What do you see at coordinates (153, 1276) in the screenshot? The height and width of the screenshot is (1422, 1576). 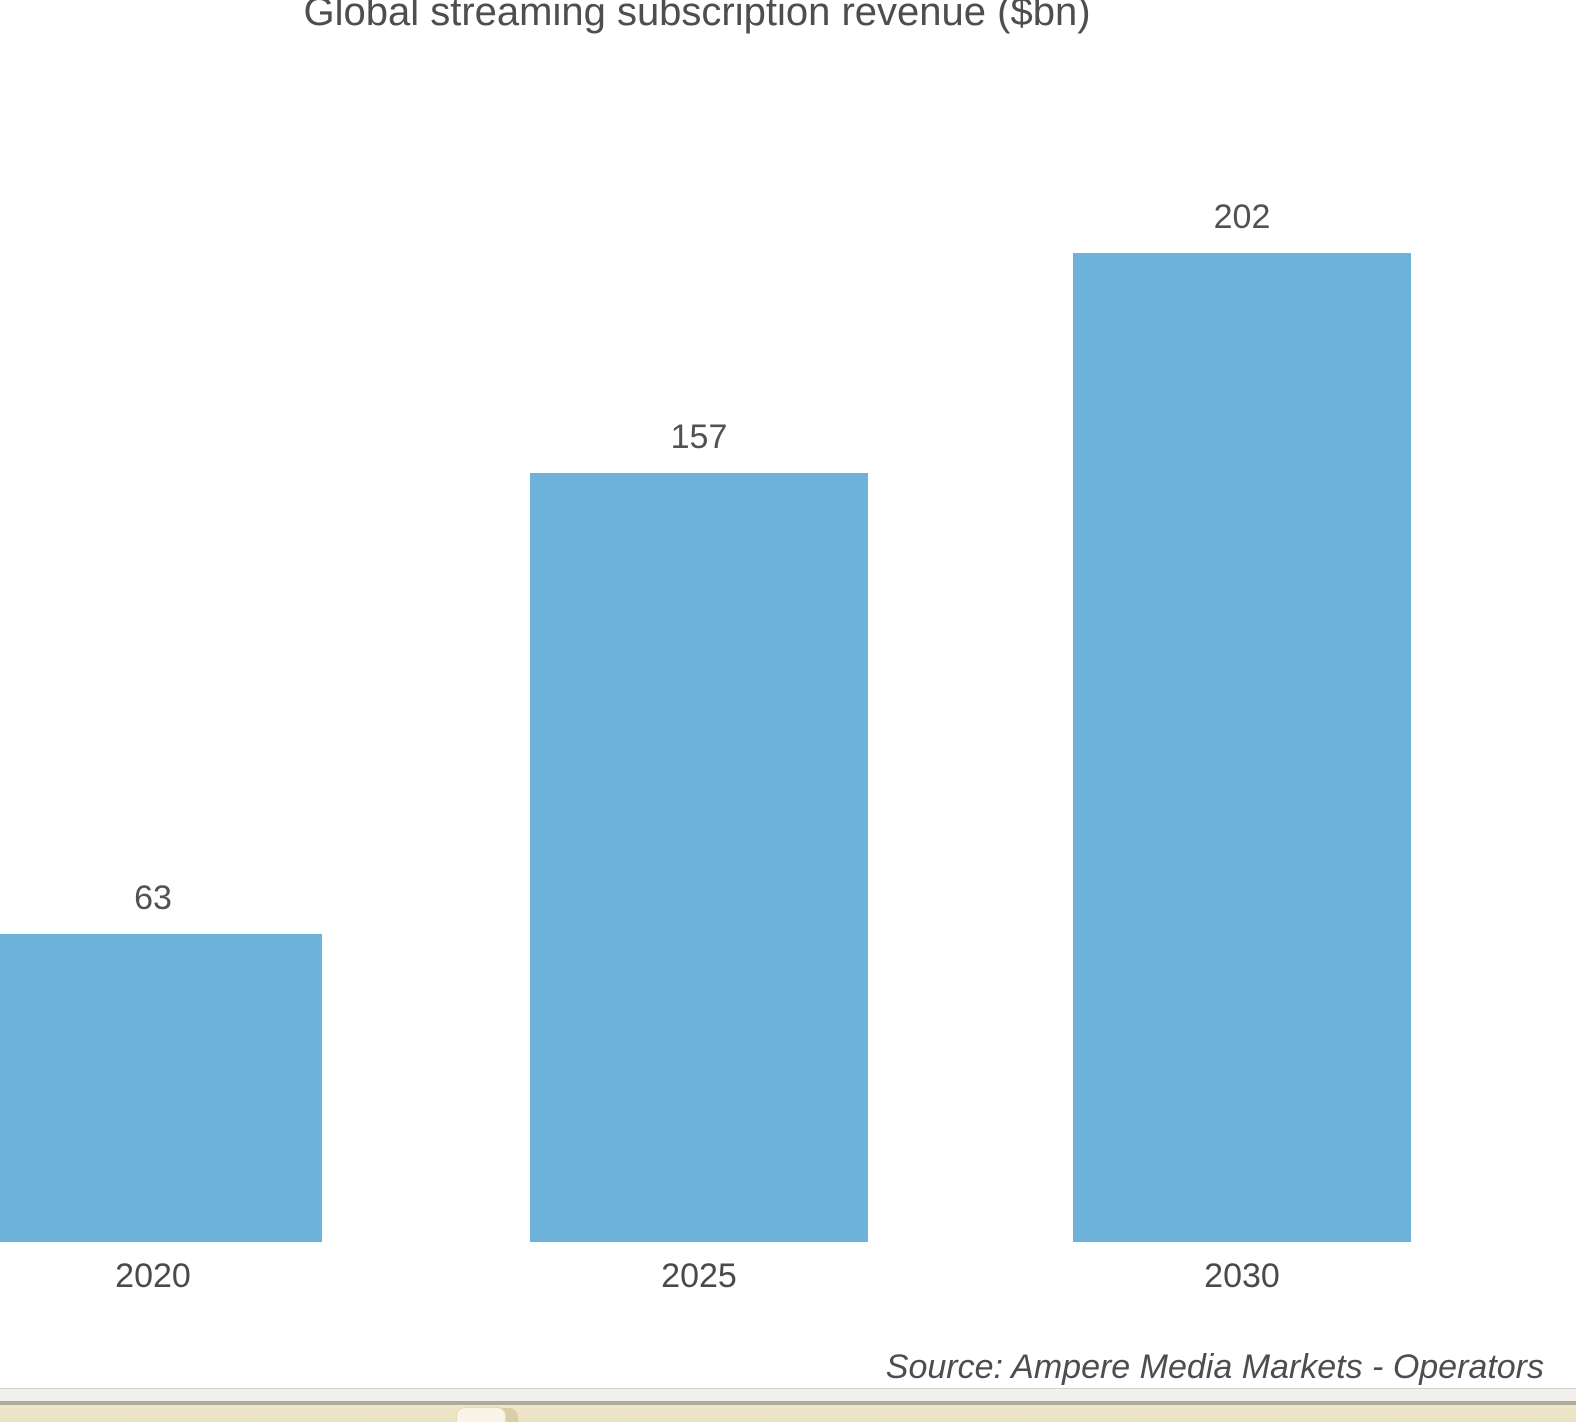 I see `x-axis-label-2020: 2020` at bounding box center [153, 1276].